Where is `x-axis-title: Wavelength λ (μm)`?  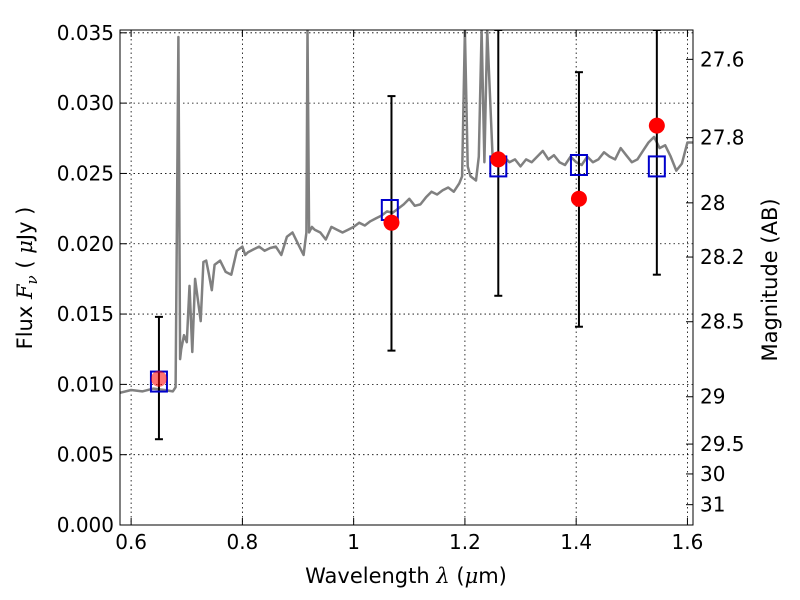 x-axis-title: Wavelength λ (μm) is located at coordinates (406, 576).